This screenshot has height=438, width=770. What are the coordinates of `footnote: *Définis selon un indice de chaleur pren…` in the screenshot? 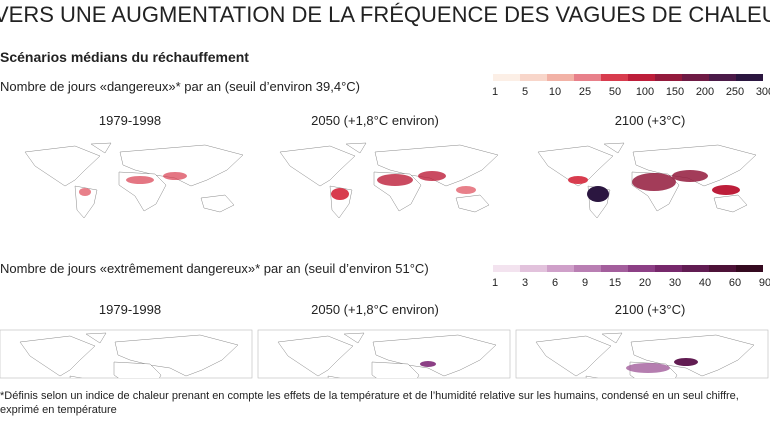 It's located at (369, 396).